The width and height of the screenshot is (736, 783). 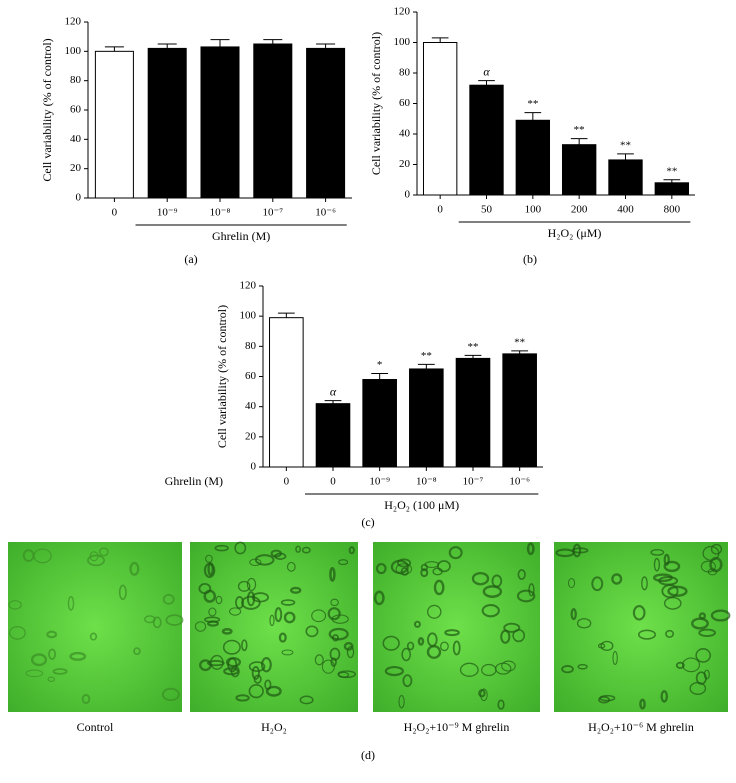 I want to click on row-label: Ghrelin (M), so click(x=194, y=481).